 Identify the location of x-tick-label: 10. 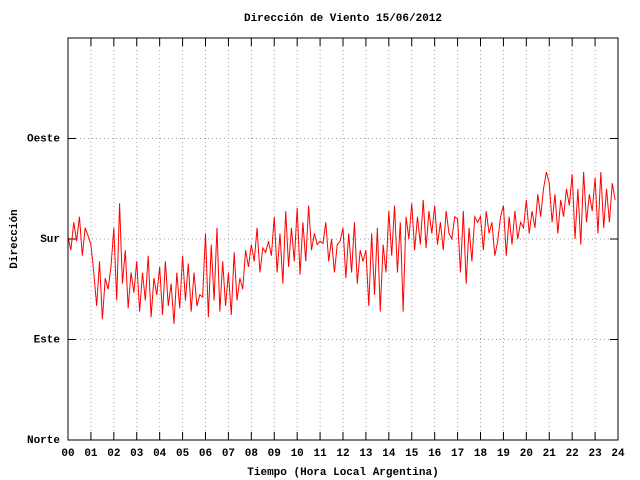
(297, 454).